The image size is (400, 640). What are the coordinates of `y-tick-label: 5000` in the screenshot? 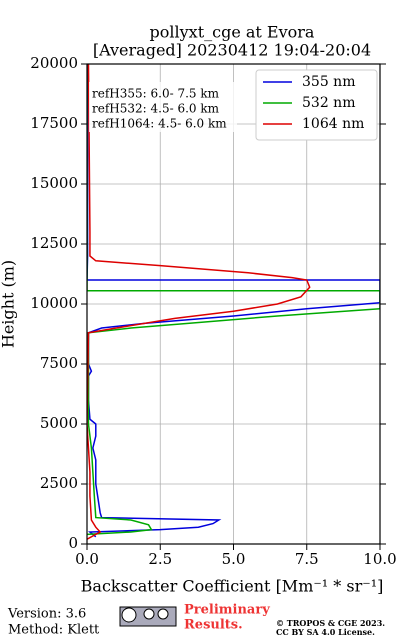 It's located at (59, 423).